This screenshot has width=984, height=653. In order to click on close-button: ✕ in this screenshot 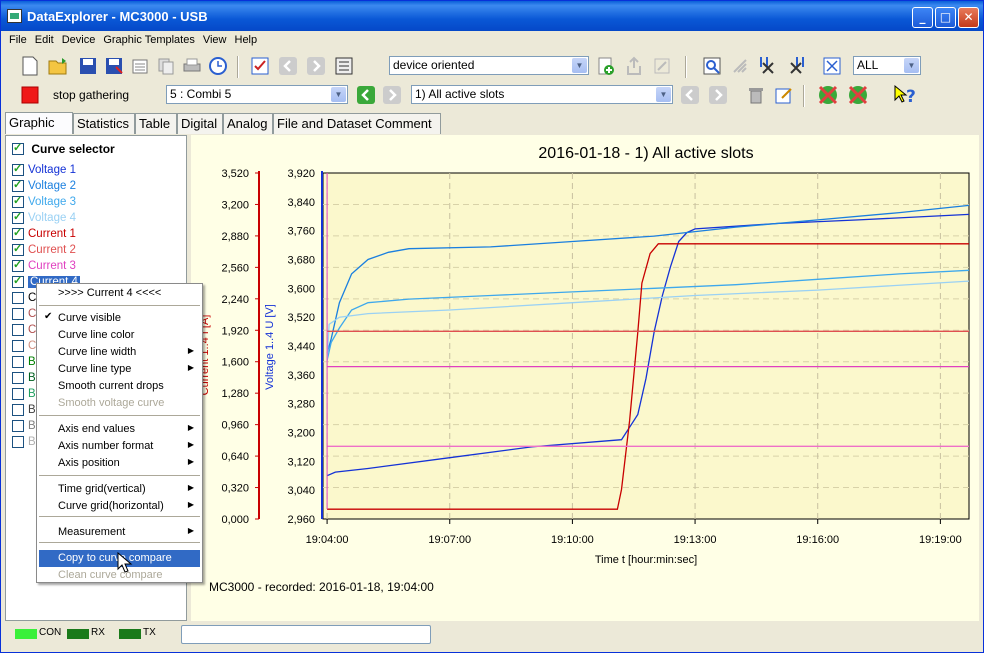, I will do `click(968, 17)`.